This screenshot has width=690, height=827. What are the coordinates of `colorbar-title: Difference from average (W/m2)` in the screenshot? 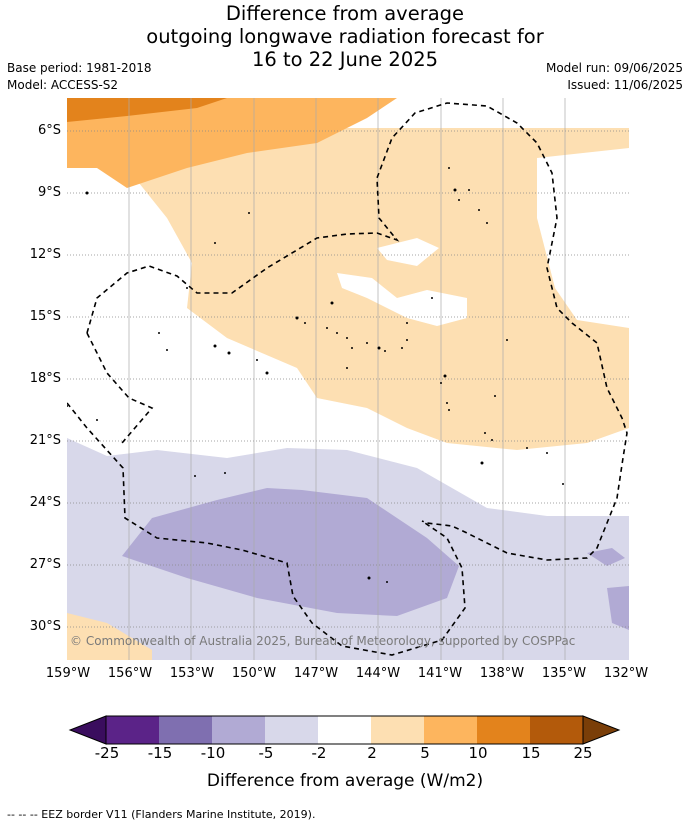 It's located at (345, 781).